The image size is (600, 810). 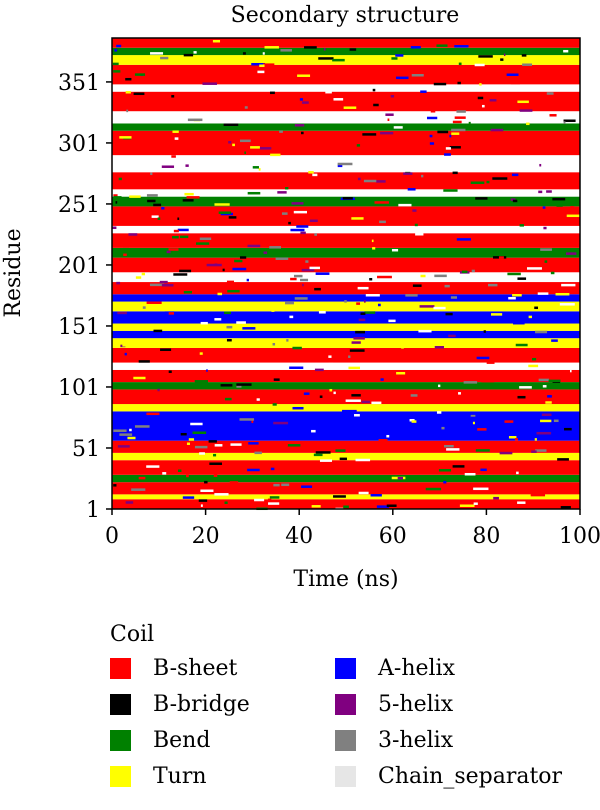 I want to click on x-tick-label: 100, so click(x=579, y=536).